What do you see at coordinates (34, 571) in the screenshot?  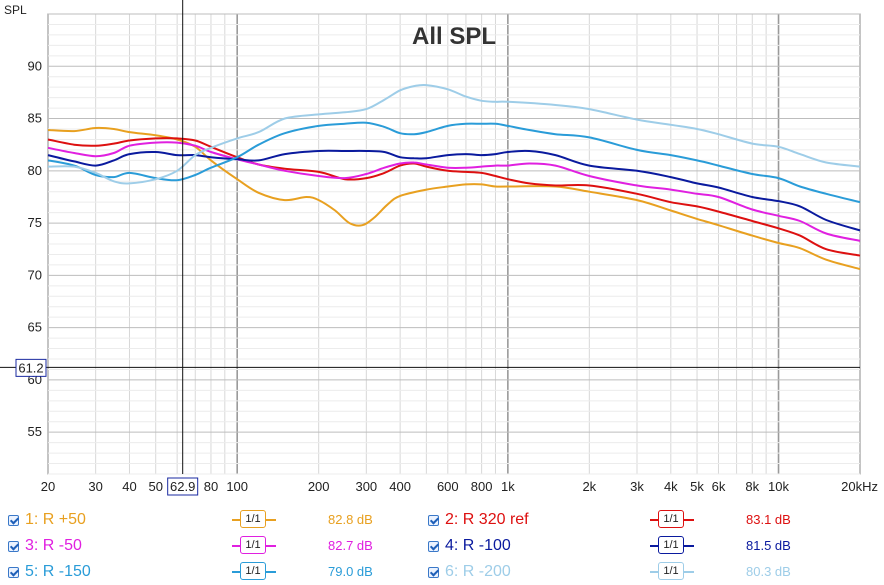 I see `legend-number: 5:` at bounding box center [34, 571].